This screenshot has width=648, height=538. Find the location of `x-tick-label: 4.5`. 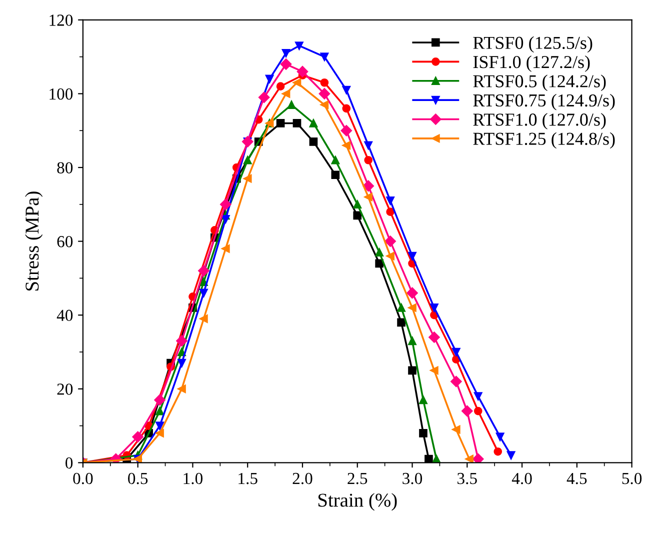

x-tick-label: 4.5 is located at coordinates (576, 478).